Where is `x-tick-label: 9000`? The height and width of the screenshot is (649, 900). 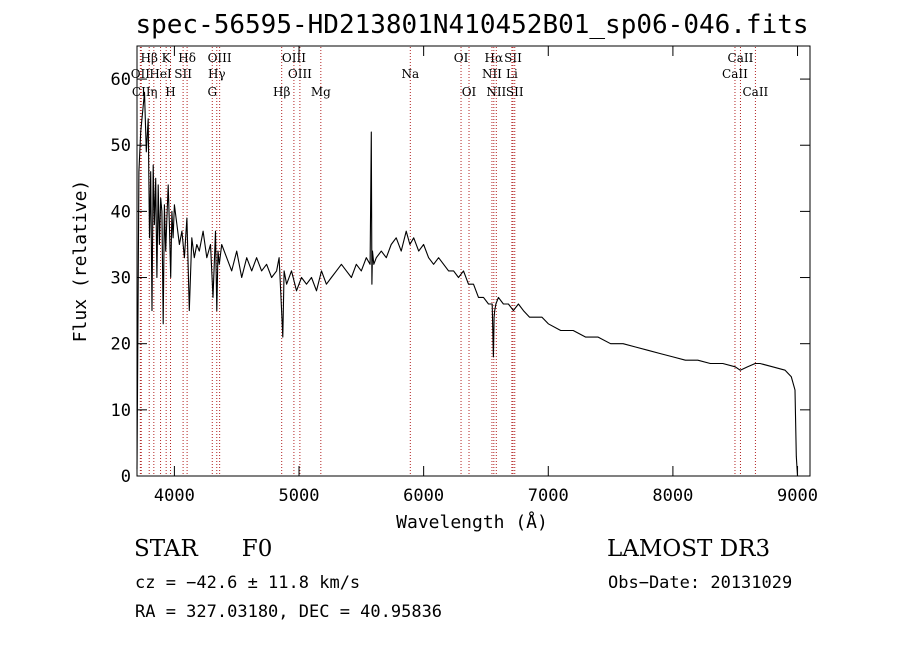 x-tick-label: 9000 is located at coordinates (797, 496).